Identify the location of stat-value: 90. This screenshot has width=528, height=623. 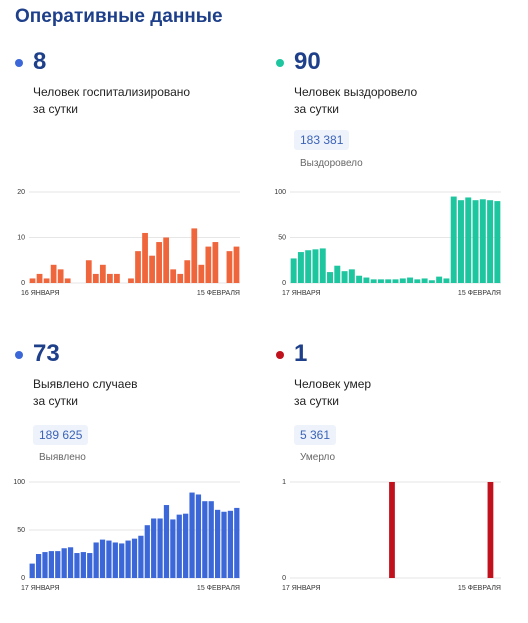
(307, 61).